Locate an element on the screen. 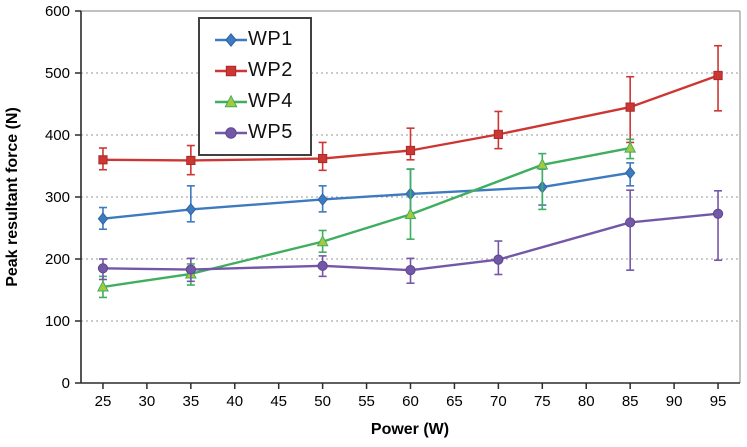 This screenshot has height=447, width=747. legend-item-WP2: WP2 is located at coordinates (262, 70).